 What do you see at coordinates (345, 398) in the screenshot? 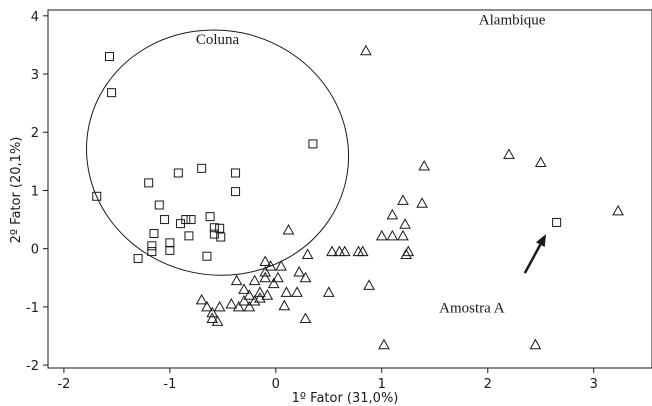
I see `x-axis-title: 1º Fator (31,0%)` at bounding box center [345, 398].